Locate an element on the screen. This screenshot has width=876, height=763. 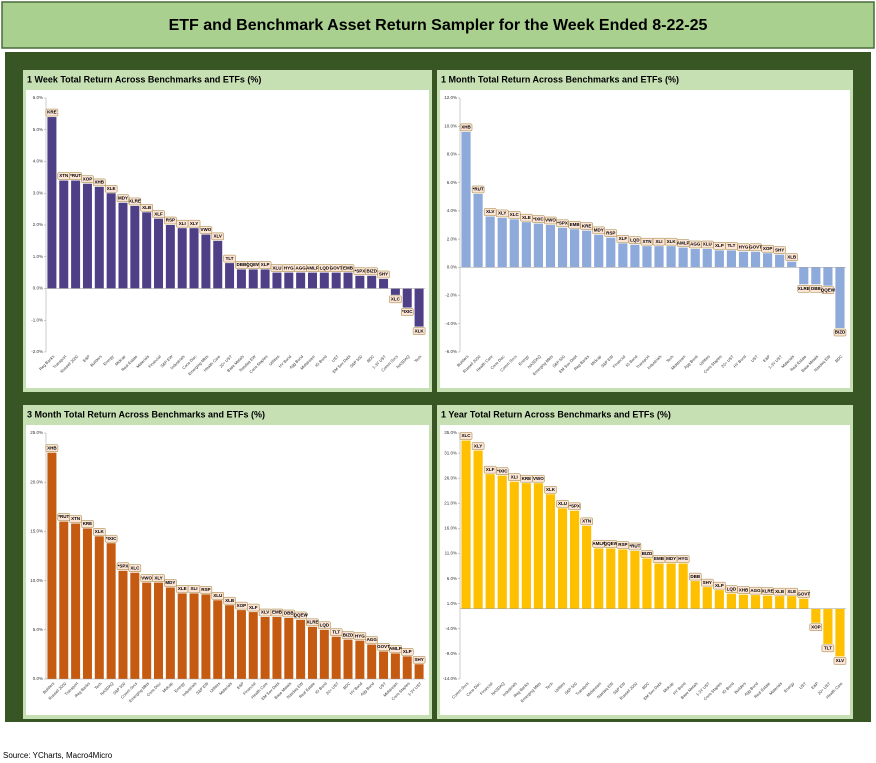
bar-label: MDY is located at coordinates (599, 230).